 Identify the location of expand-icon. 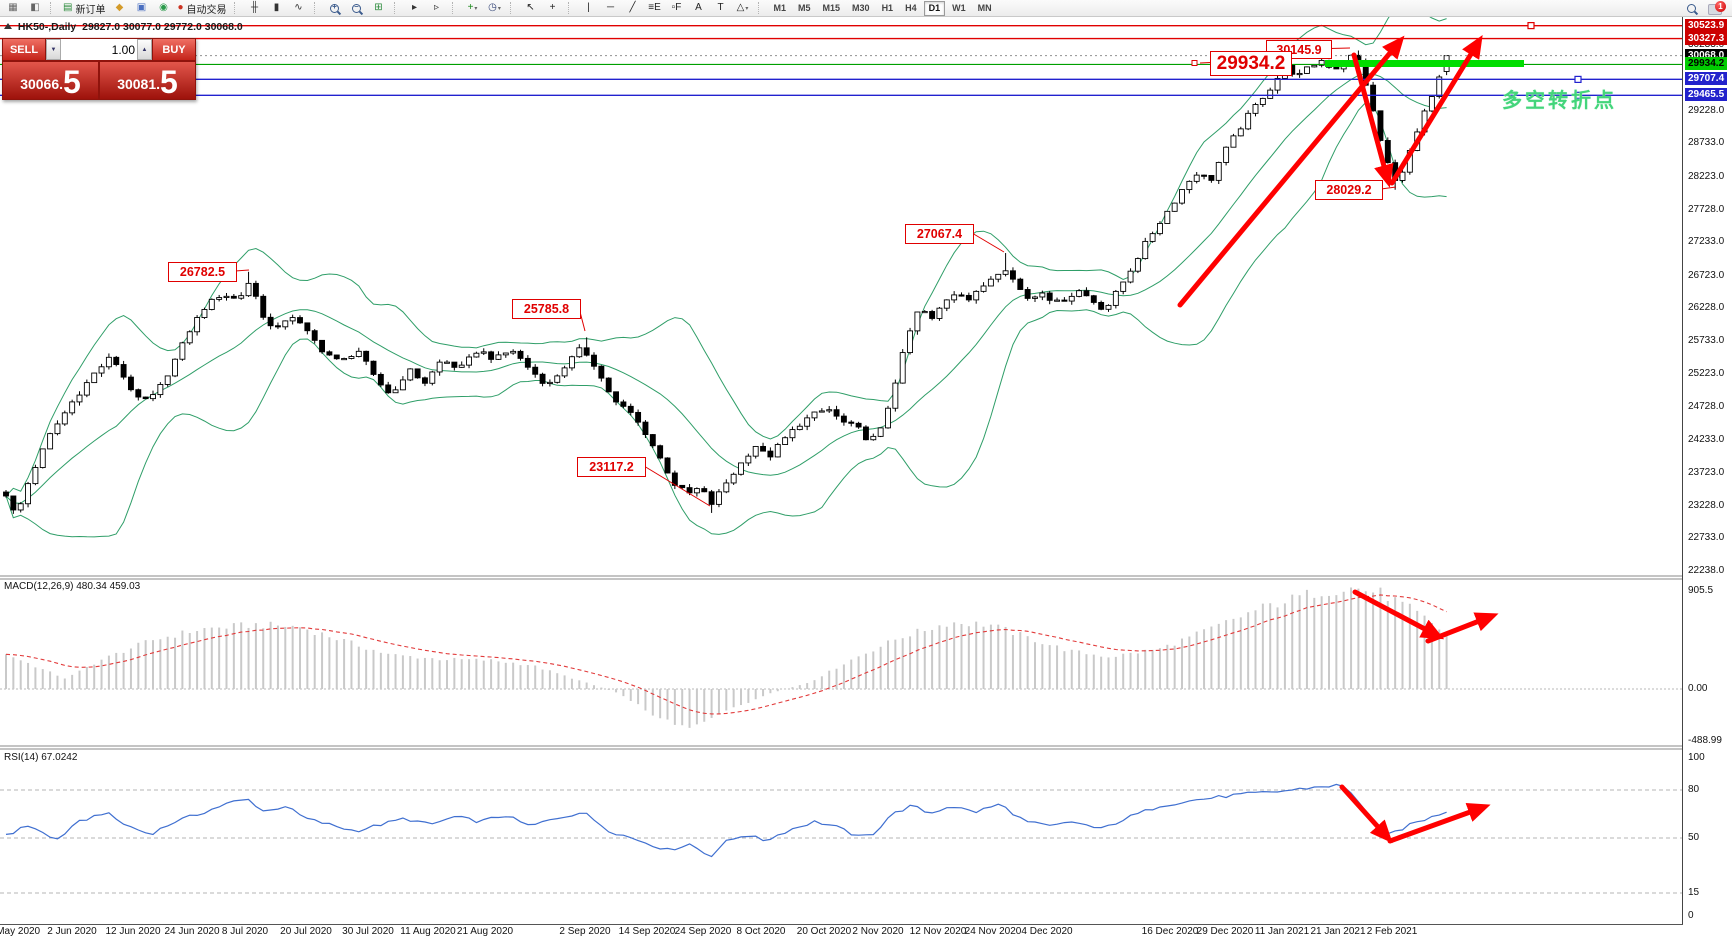
(8, 26).